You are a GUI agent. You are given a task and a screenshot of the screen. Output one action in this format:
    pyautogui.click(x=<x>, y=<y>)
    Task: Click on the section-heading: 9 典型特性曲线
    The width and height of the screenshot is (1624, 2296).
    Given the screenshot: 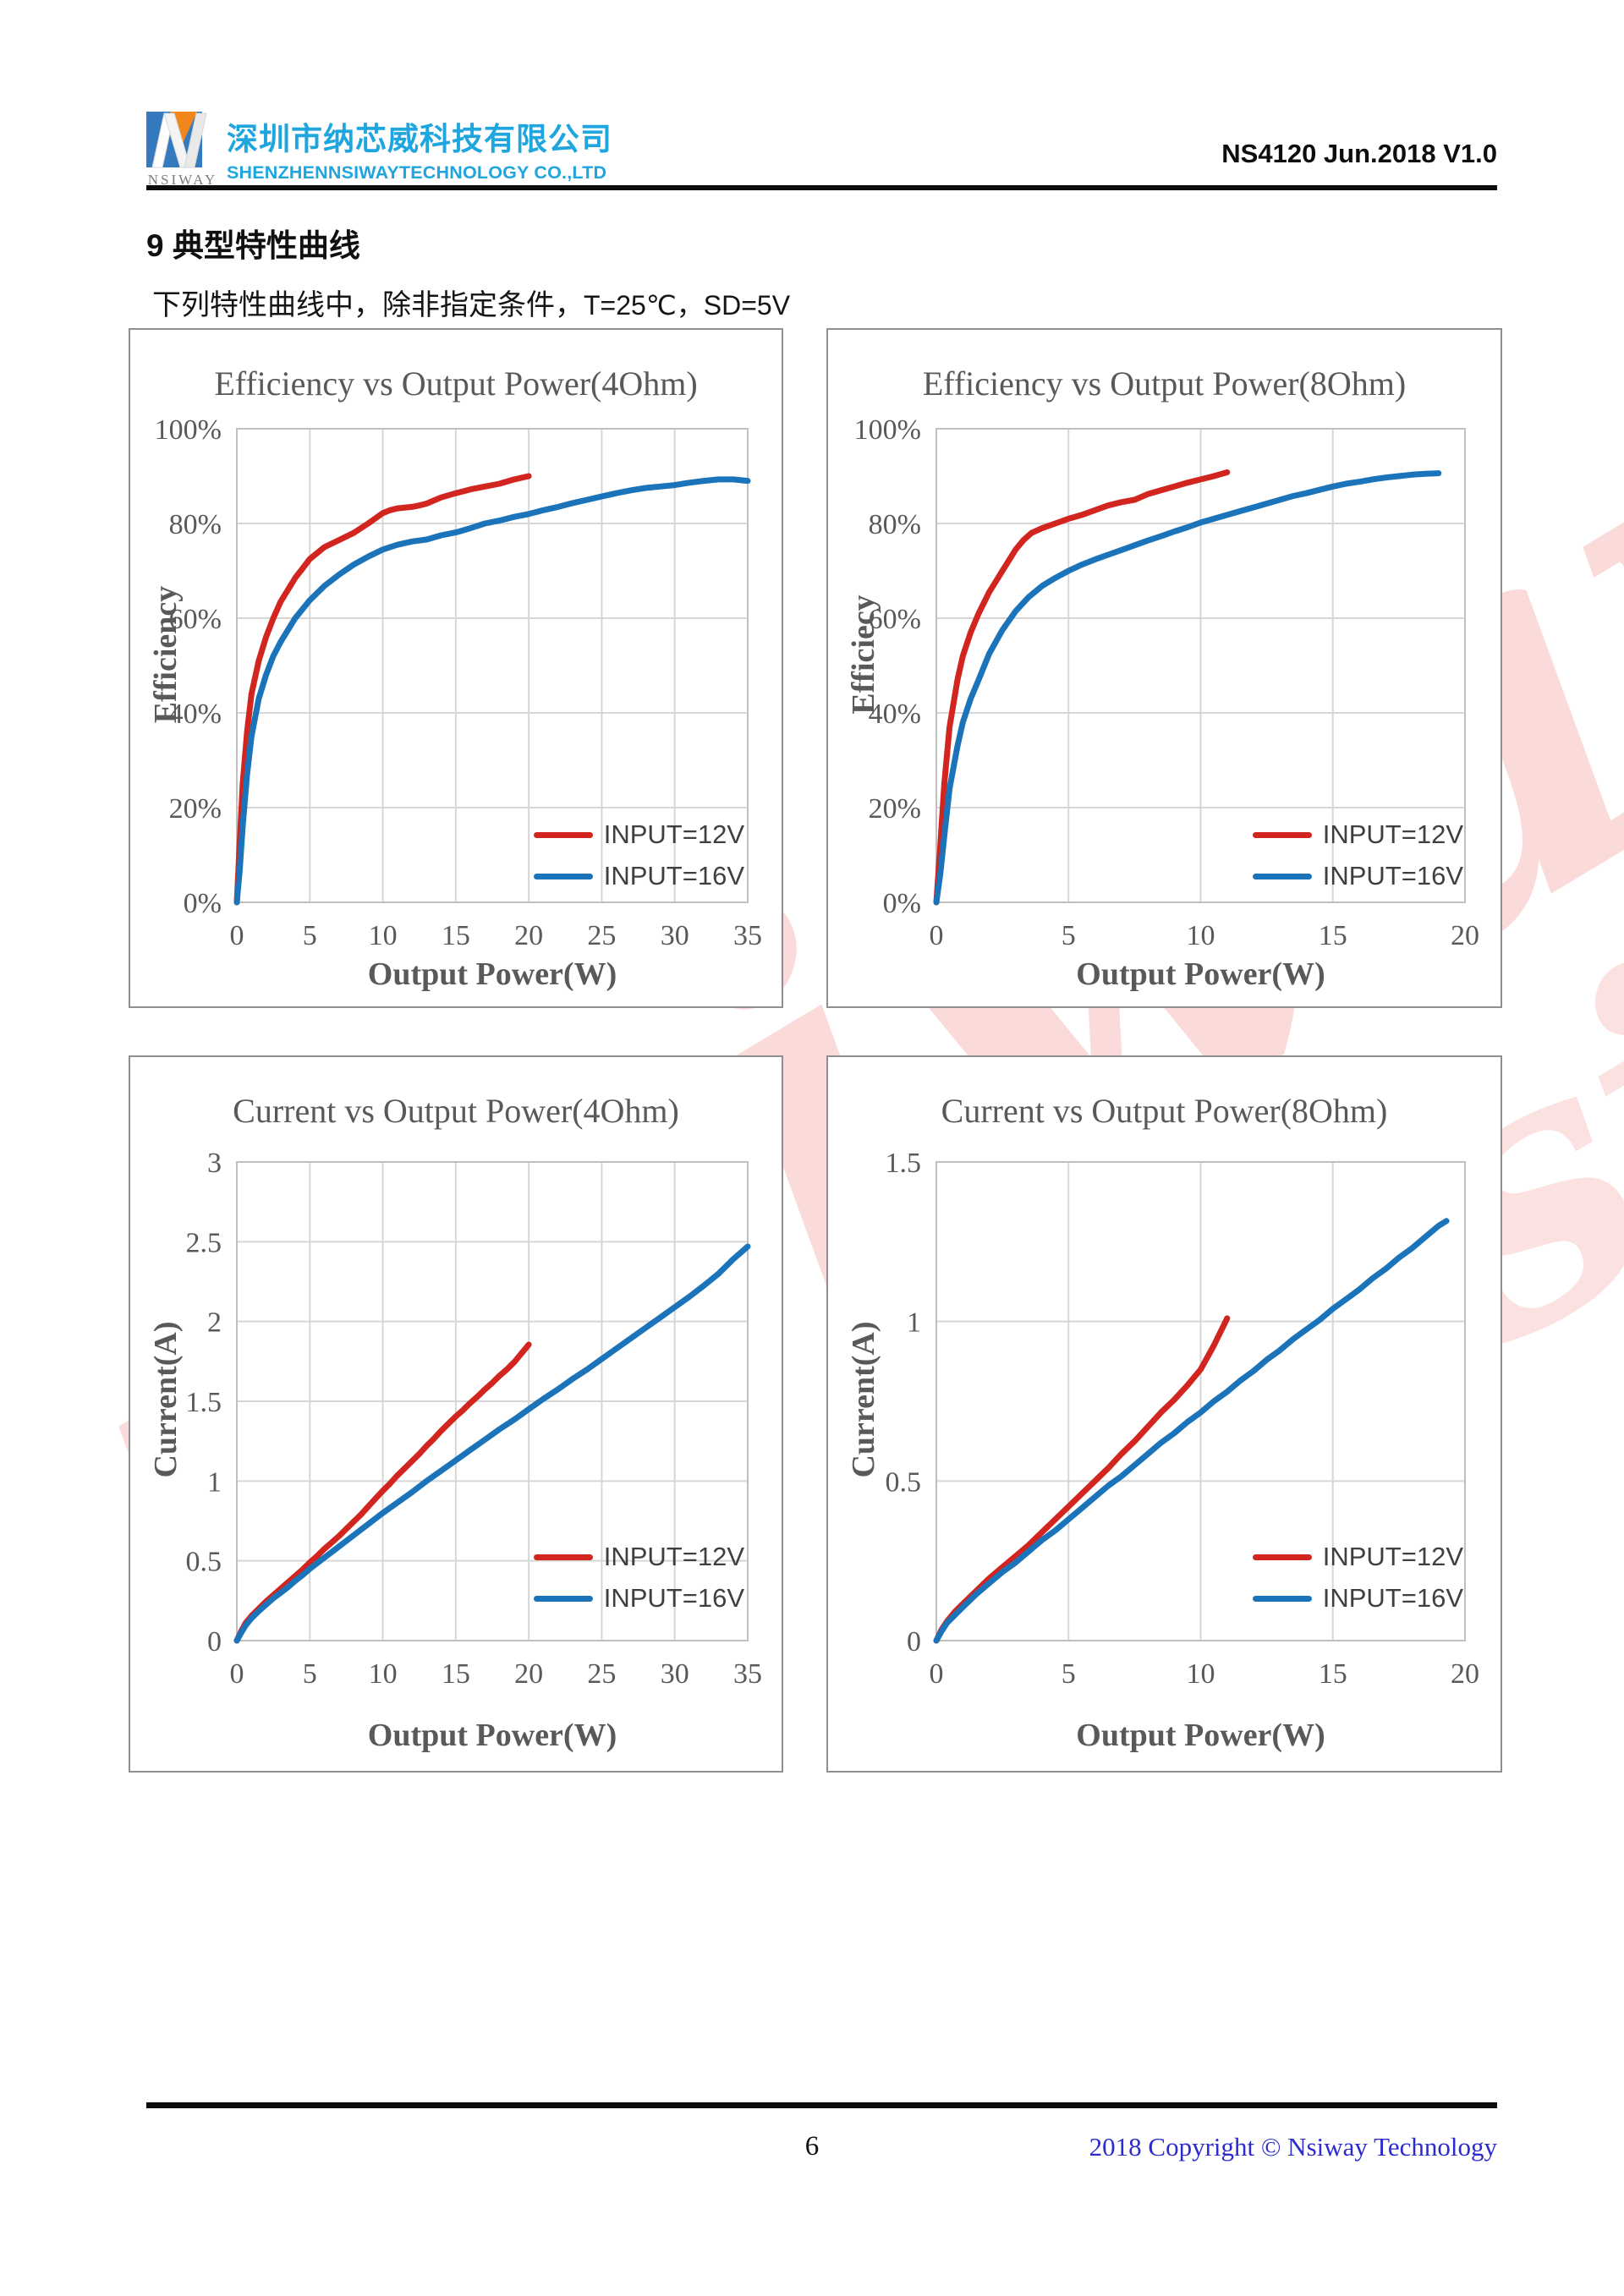 What is the action you would take?
    pyautogui.click(x=253, y=245)
    